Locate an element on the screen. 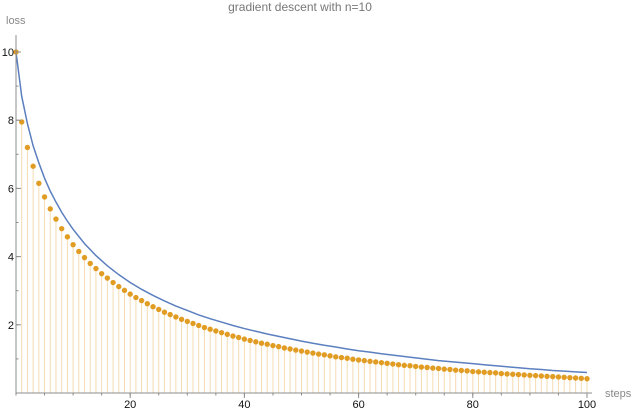 Image resolution: width=633 pixels, height=412 pixels. y-tick-label: 10 is located at coordinates (8, 53).